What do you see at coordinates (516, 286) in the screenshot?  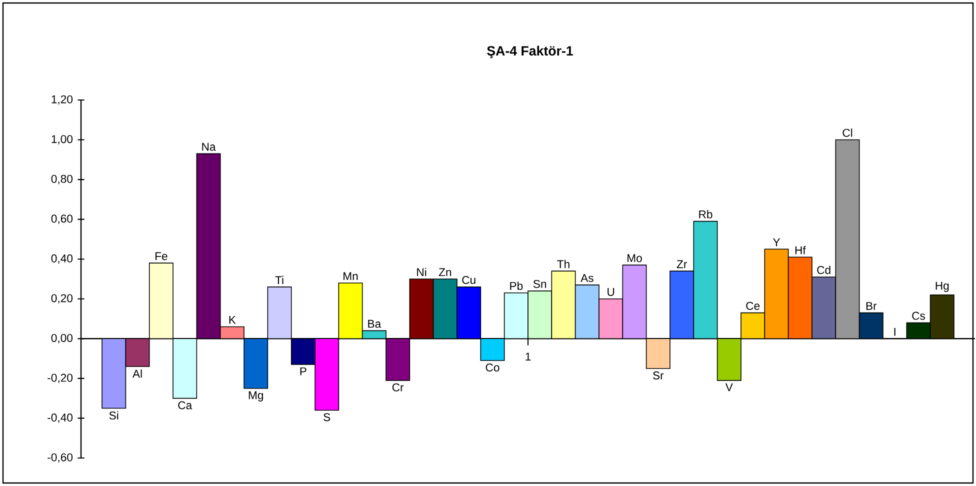 I see `series-label: Pb` at bounding box center [516, 286].